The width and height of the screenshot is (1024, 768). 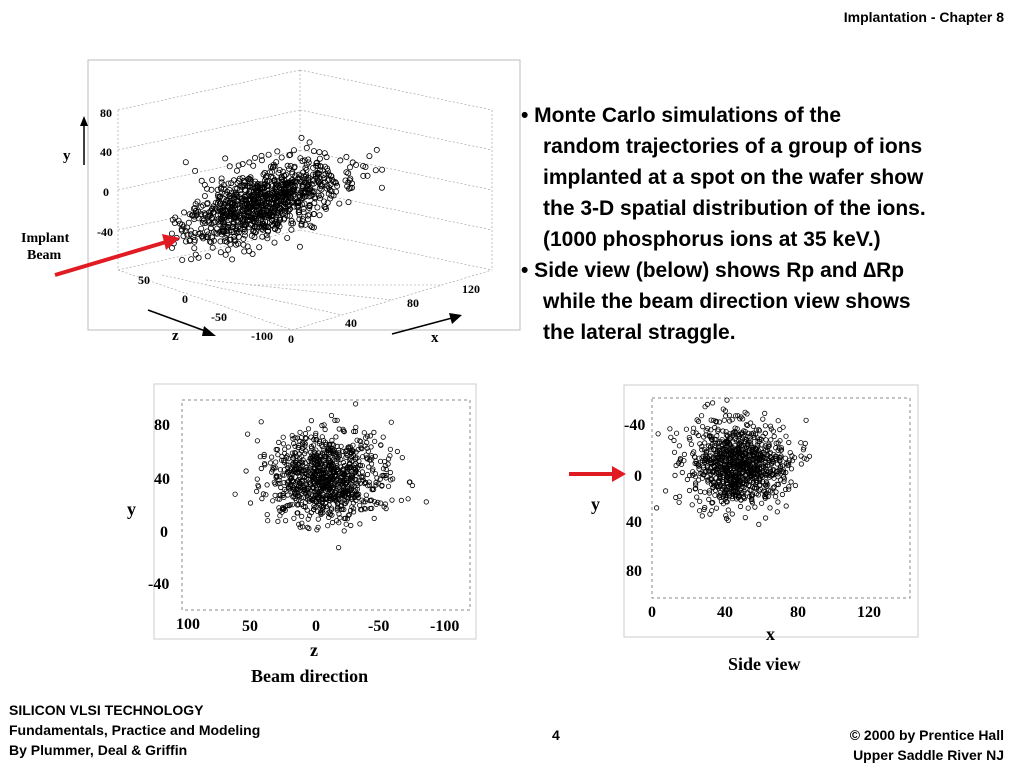 I want to click on footer-publisher-location: Upper Saddle River NJ, so click(x=928, y=755).